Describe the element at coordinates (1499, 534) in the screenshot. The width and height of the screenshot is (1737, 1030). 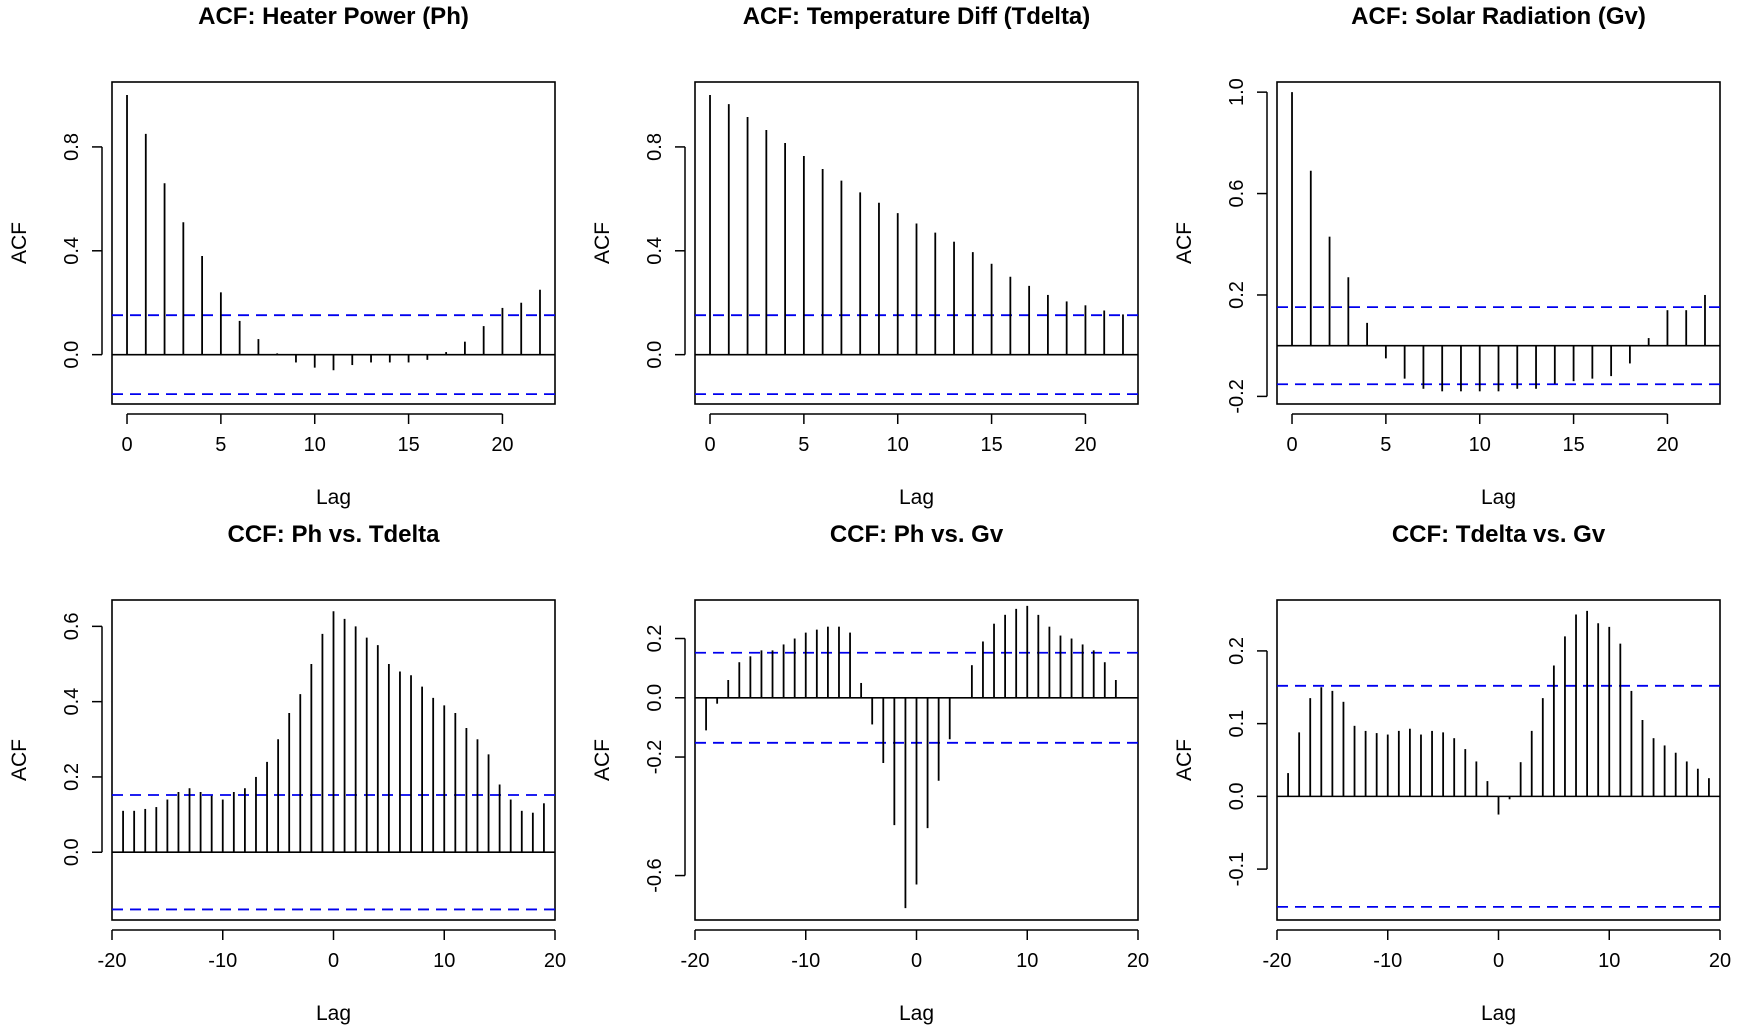
I see `chart-title: CCF: Tdelta vs. Gv` at that location.